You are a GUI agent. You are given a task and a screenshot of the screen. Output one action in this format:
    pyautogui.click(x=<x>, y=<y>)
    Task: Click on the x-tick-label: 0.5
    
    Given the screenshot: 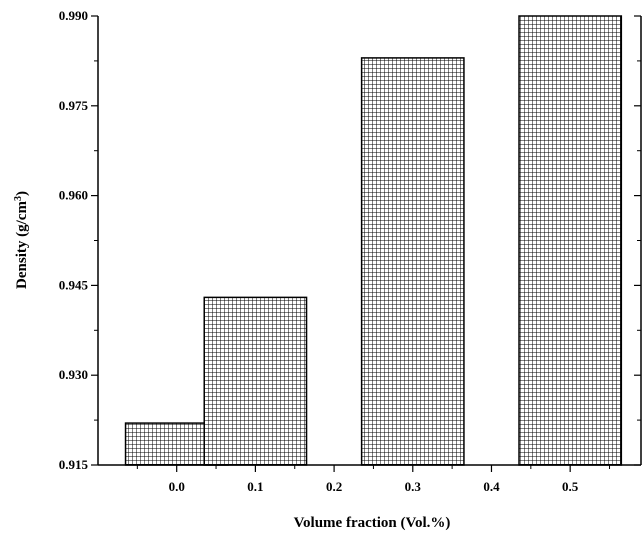 What is the action you would take?
    pyautogui.click(x=570, y=486)
    